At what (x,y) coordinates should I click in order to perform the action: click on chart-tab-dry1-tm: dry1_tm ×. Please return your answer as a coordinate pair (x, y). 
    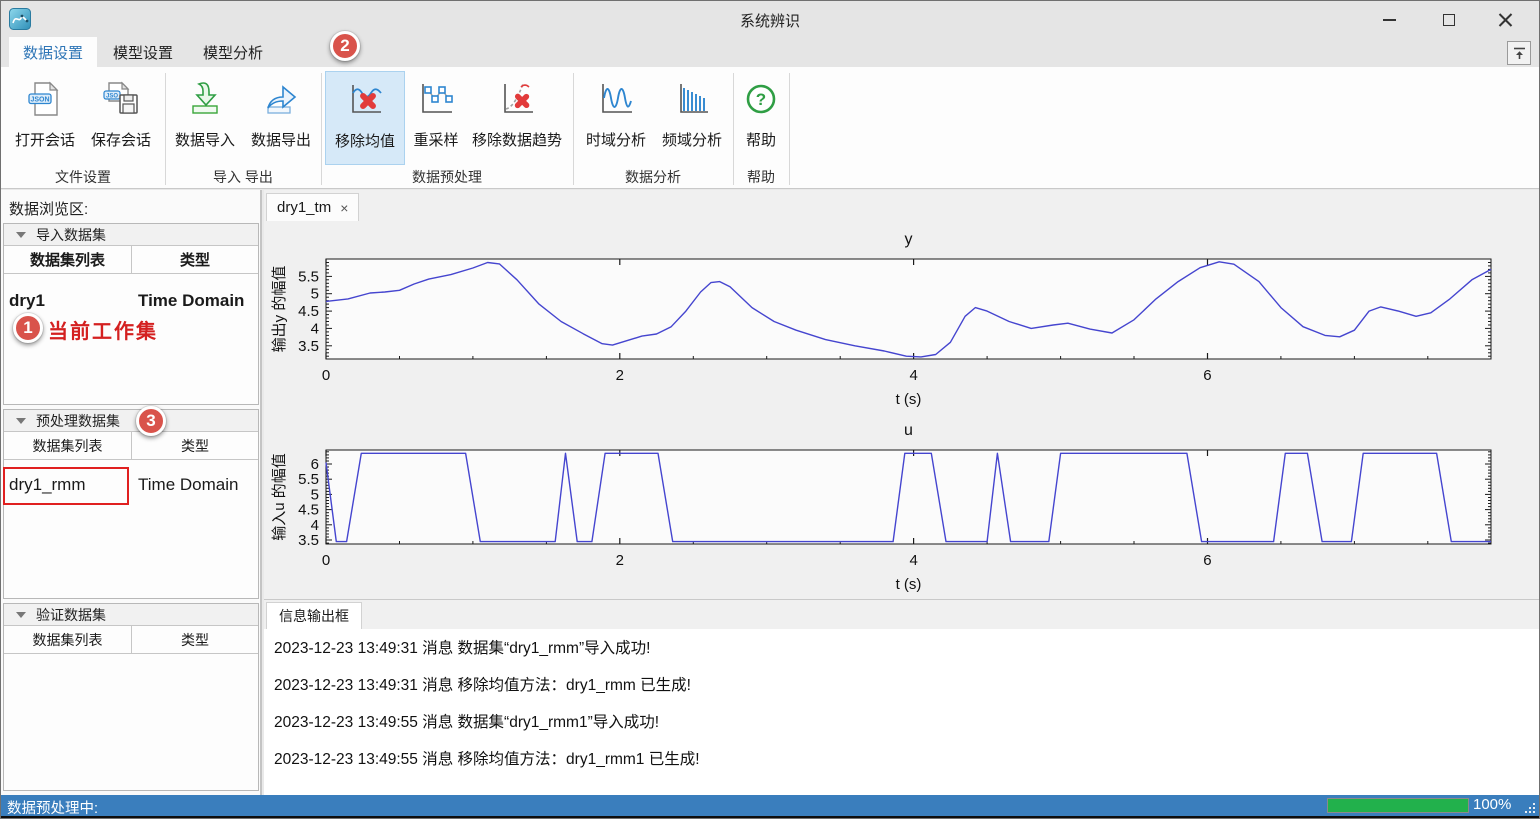
    Looking at the image, I should click on (313, 207).